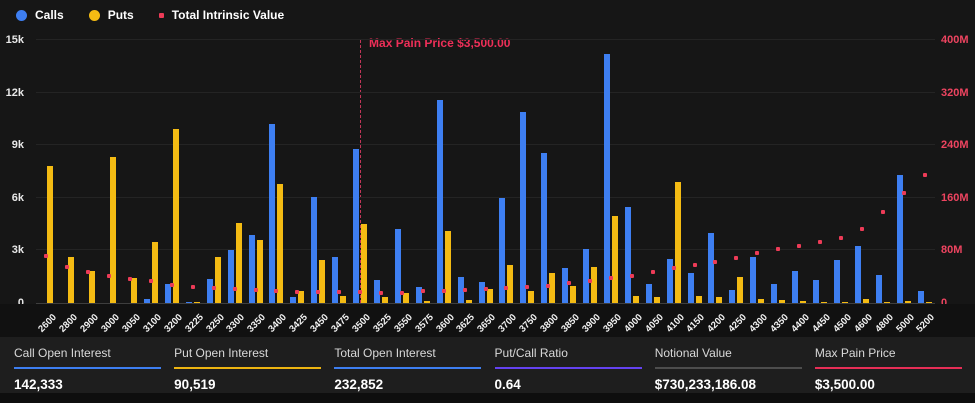  What do you see at coordinates (111, 15) in the screenshot?
I see `legend-puts: Puts` at bounding box center [111, 15].